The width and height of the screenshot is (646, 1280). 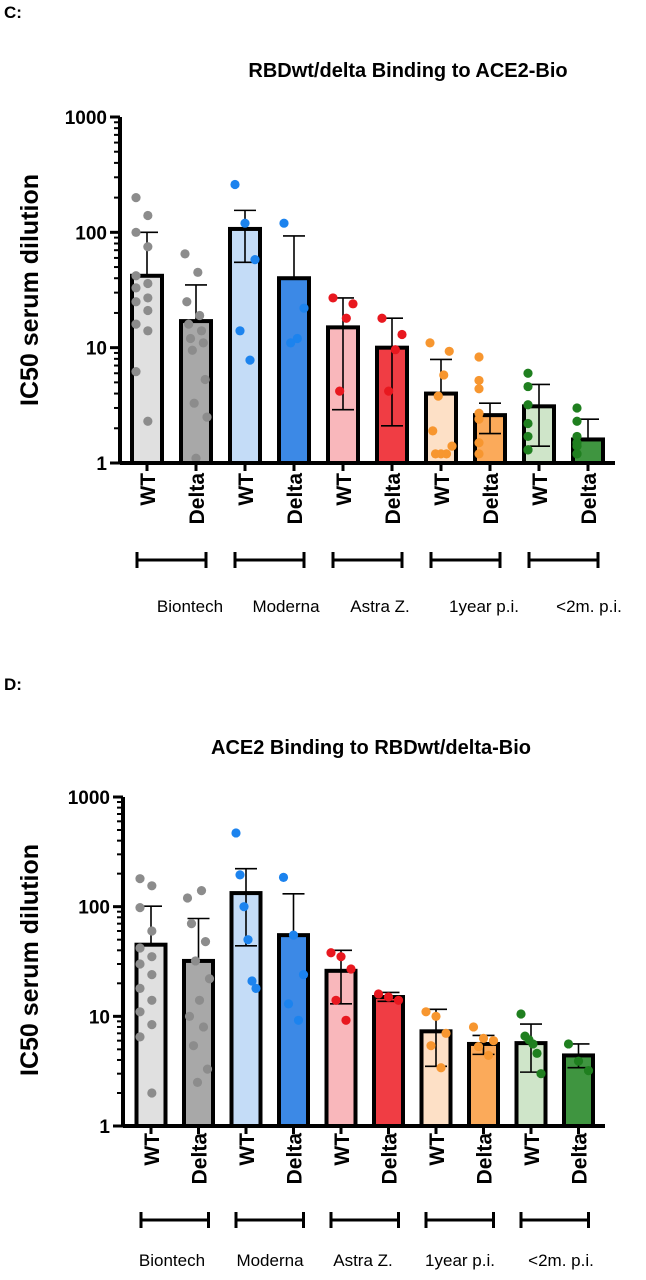 I want to click on chart-title: RBDwt/delta Binding to ACE2-Bio, so click(x=407, y=71).